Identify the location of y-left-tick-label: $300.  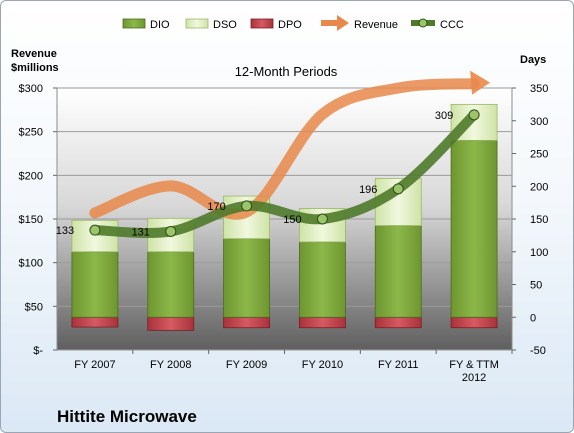
(31, 89).